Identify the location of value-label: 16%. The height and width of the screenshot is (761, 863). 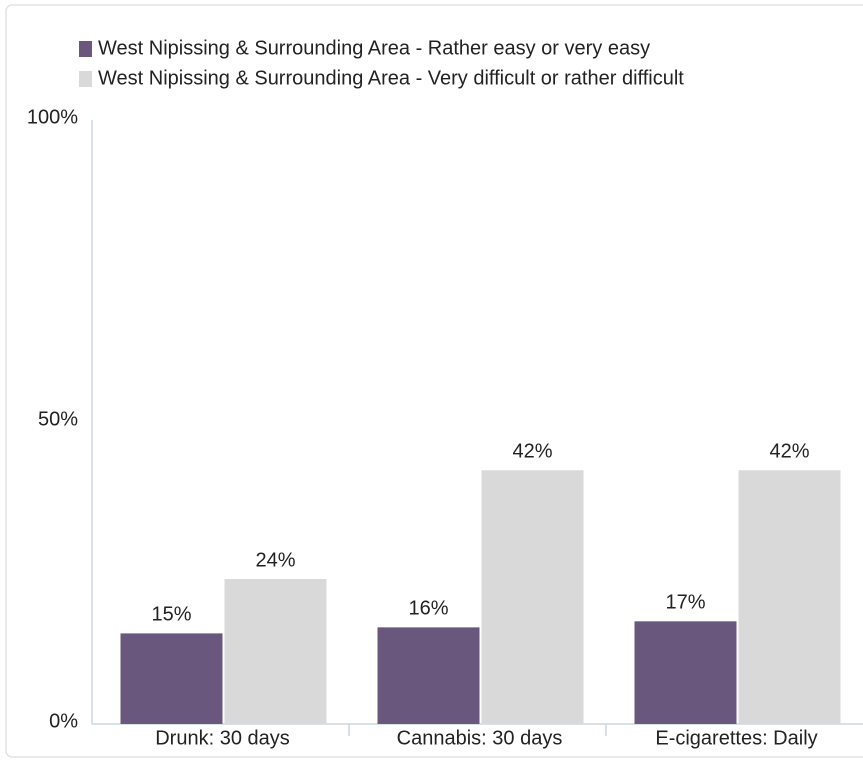
(428, 609).